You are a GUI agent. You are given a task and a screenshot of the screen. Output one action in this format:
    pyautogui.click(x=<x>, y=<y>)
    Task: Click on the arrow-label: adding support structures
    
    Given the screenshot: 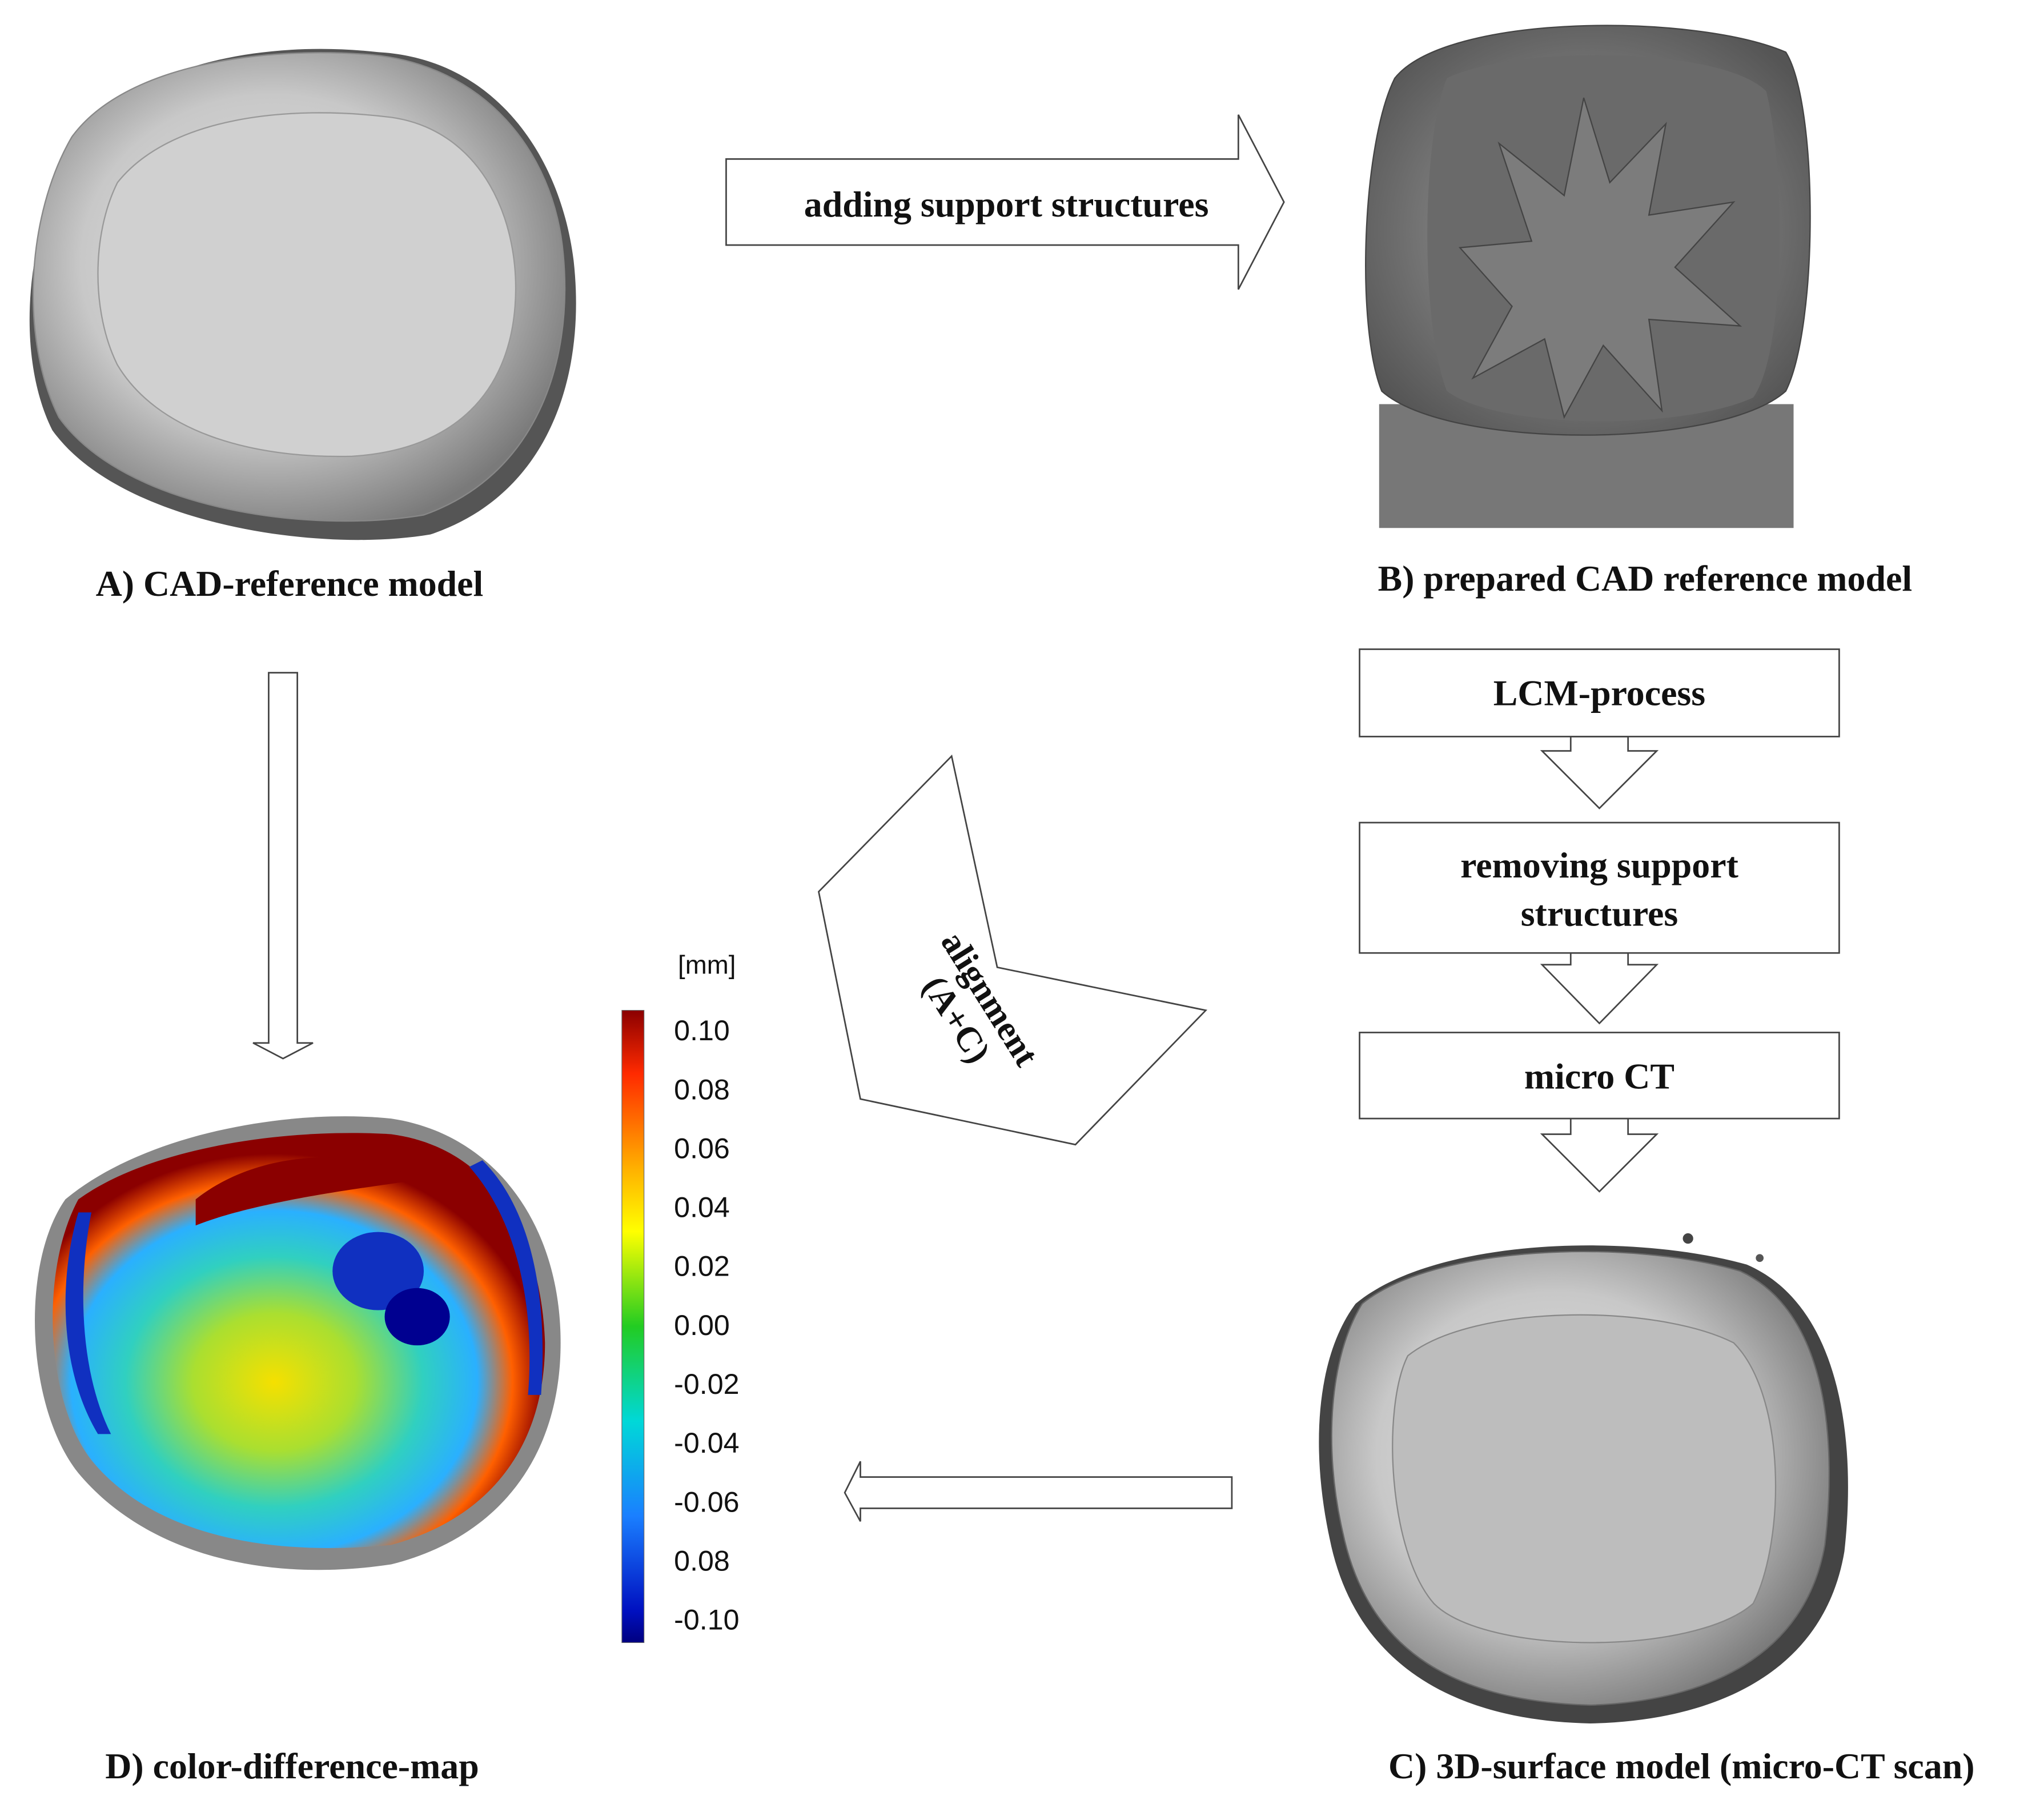 What is the action you would take?
    pyautogui.click(x=1006, y=204)
    